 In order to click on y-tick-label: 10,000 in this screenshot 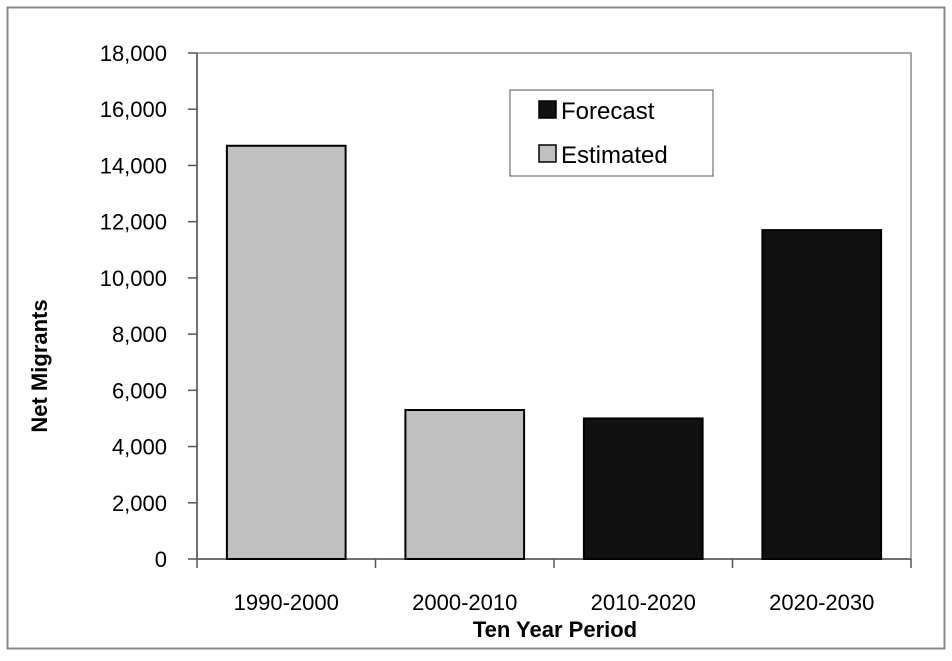, I will do `click(133, 278)`.